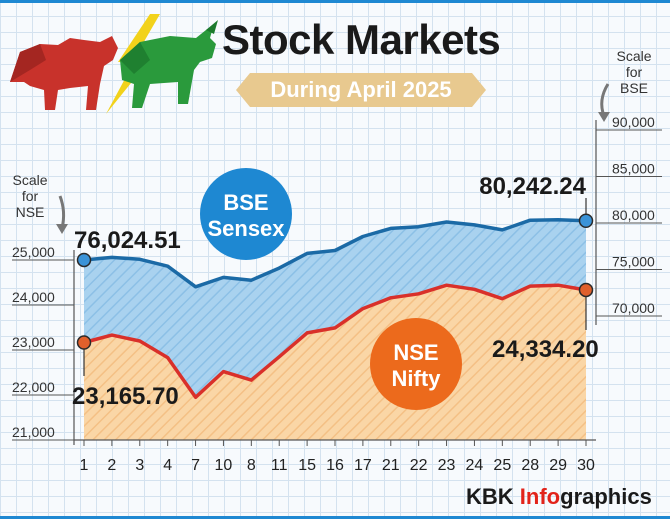  What do you see at coordinates (502, 465) in the screenshot?
I see `x-axis-tick-label: 25` at bounding box center [502, 465].